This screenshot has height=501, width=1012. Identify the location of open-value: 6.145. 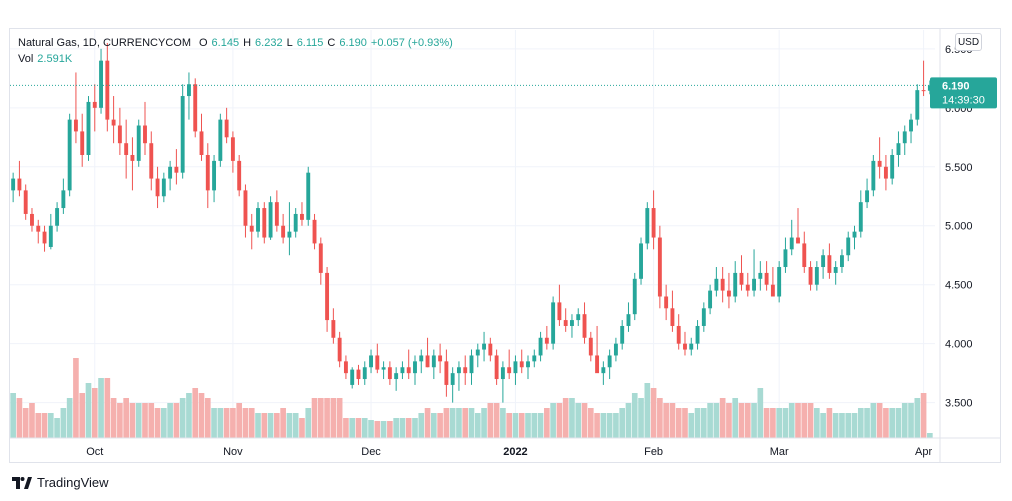
(225, 43).